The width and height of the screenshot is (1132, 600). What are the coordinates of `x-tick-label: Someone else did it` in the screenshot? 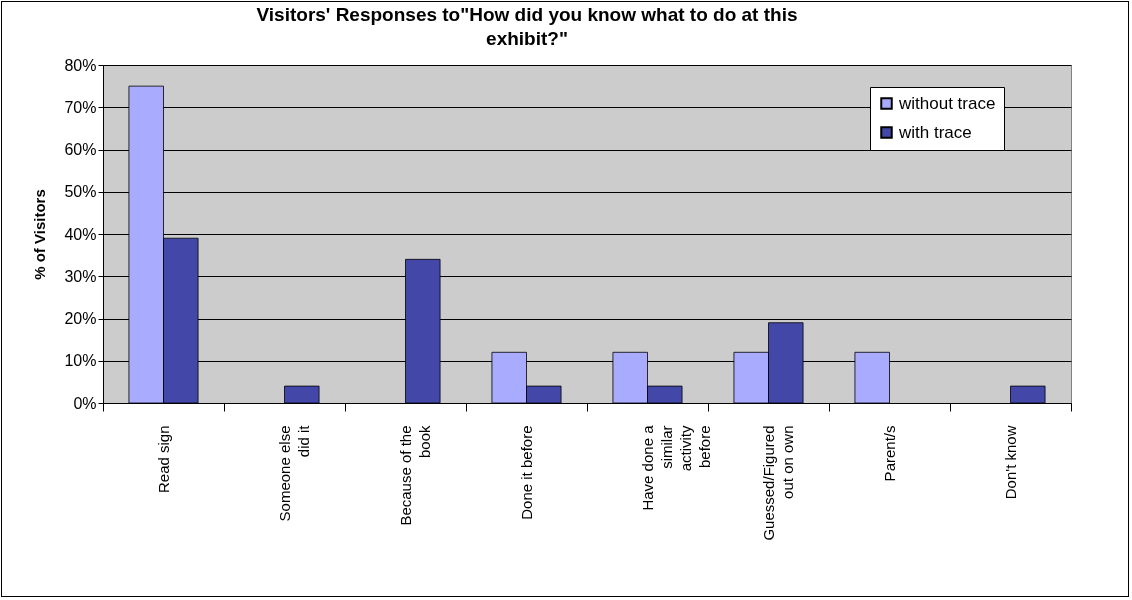 It's located at (294, 473).